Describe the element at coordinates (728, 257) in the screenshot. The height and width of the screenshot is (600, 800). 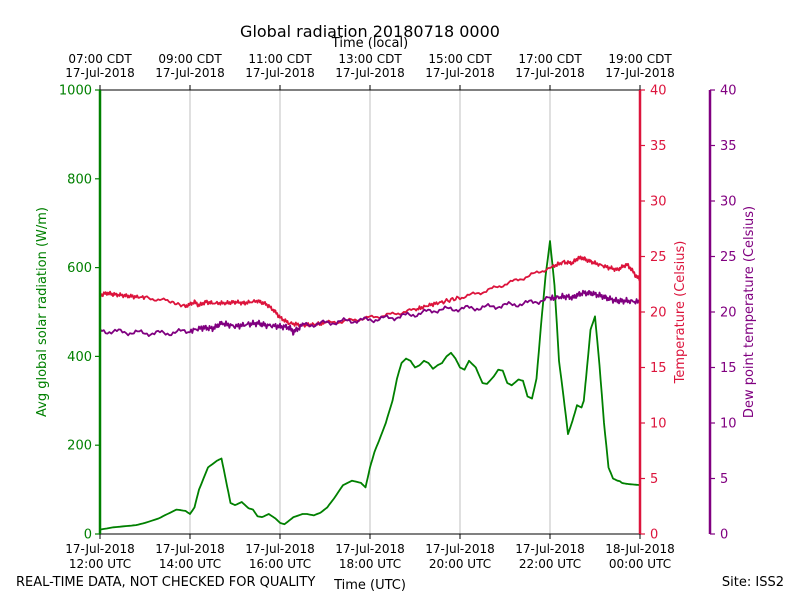
I see `dewpoint-tick-label: 25` at that location.